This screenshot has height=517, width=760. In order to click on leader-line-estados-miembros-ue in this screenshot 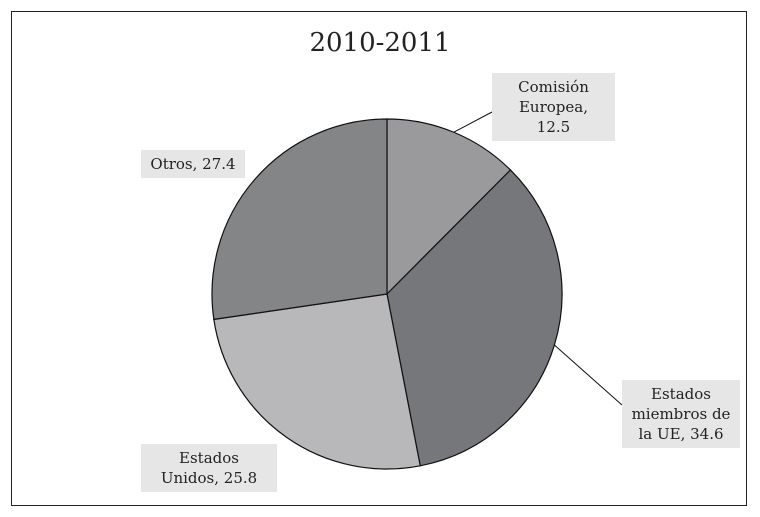, I will do `click(588, 375)`.